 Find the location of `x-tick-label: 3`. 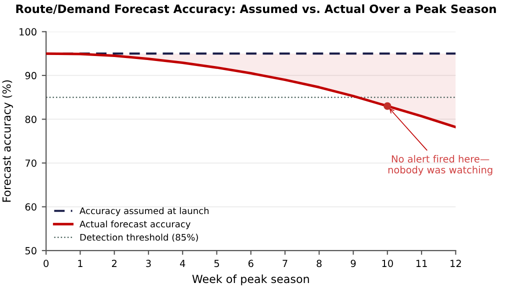

x-tick-label: 3 is located at coordinates (148, 264).